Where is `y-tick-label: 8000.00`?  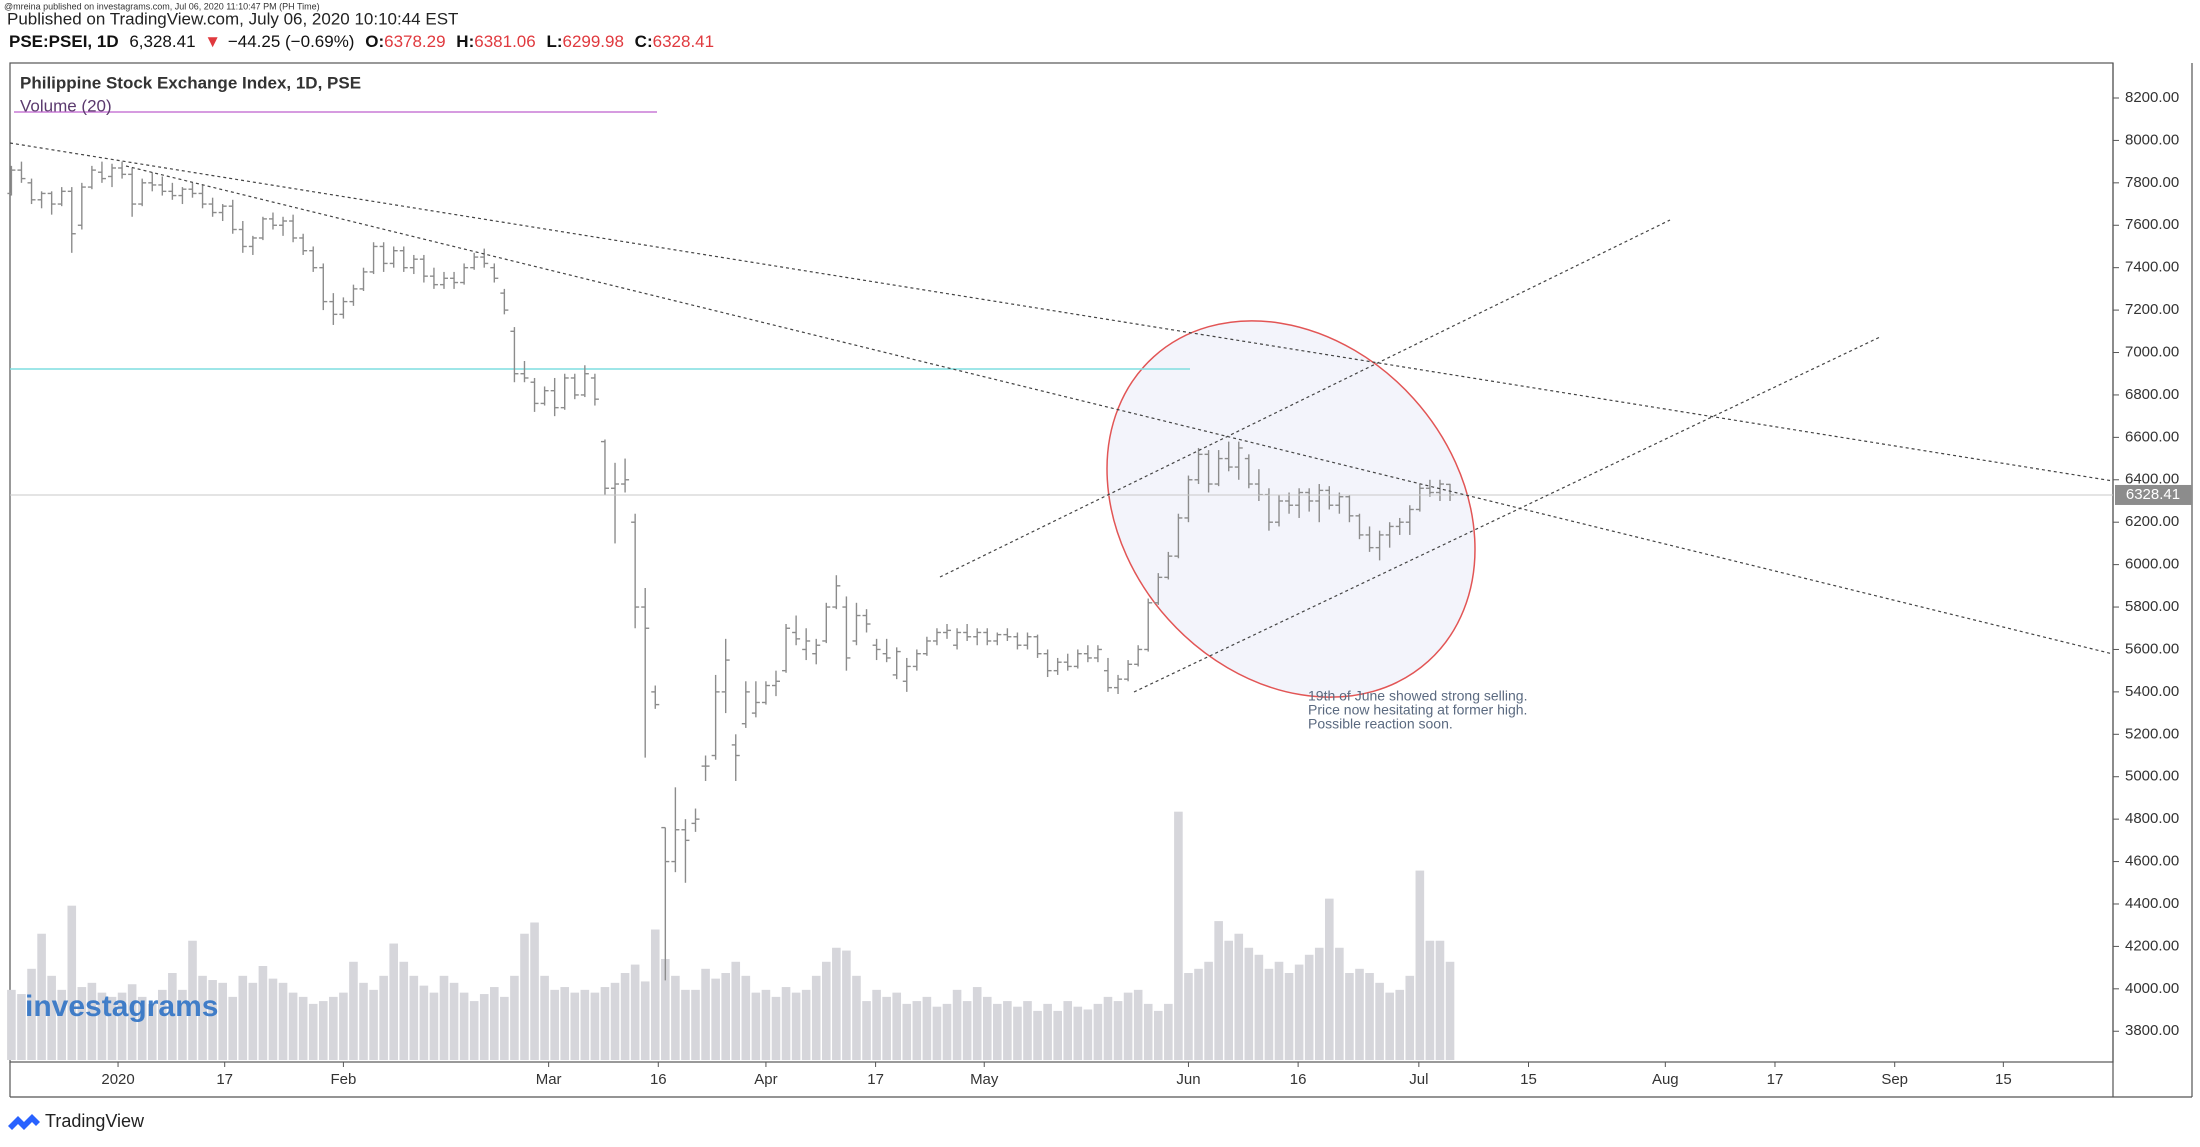 y-tick-label: 8000.00 is located at coordinates (2152, 139).